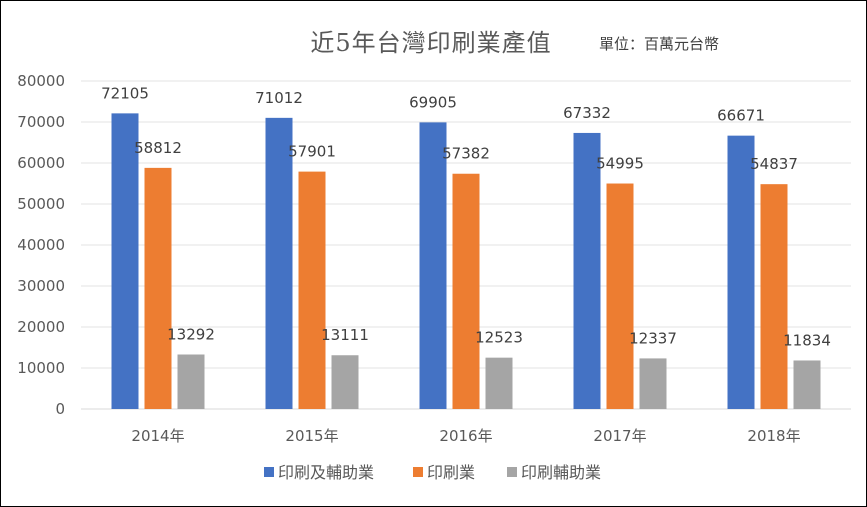  I want to click on data-label: 66671, so click(741, 116).